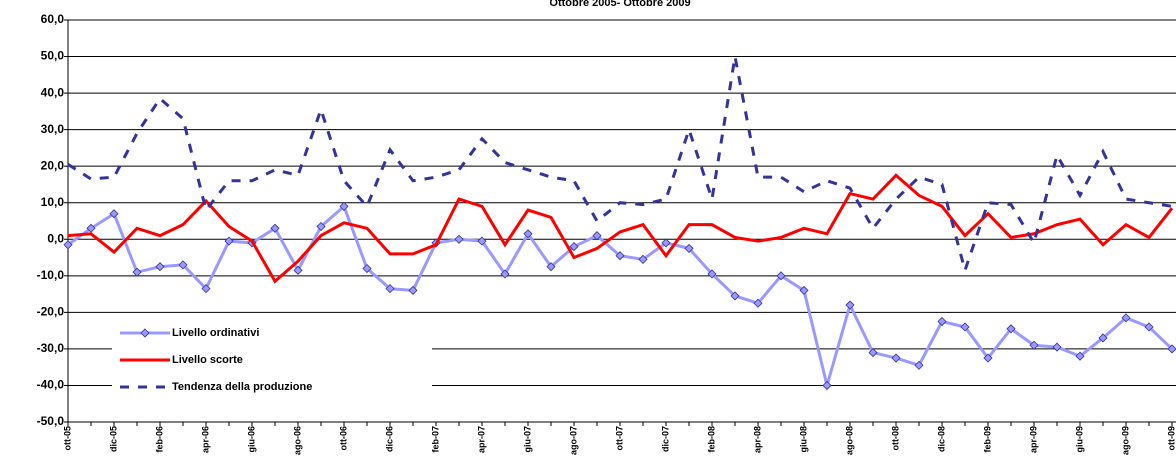  What do you see at coordinates (67, 438) in the screenshot?
I see `x-tick-label: ott-05` at bounding box center [67, 438].